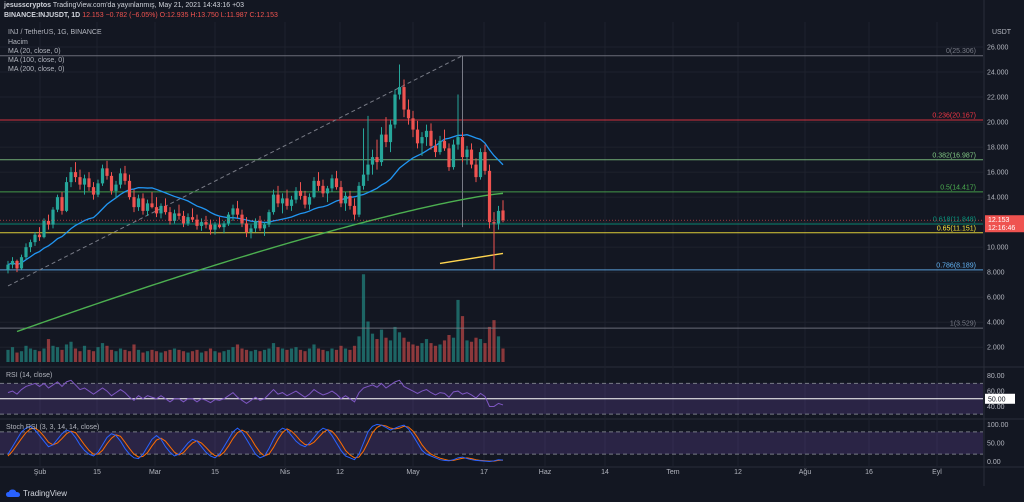 The height and width of the screenshot is (502, 1024). I want to click on fib-label: 0.65(11.151), so click(956, 228).